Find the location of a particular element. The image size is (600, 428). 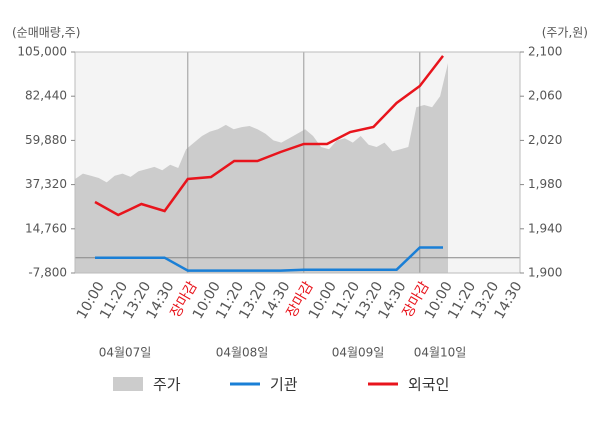

y-tick-label: 37,320 is located at coordinates (46, 184).